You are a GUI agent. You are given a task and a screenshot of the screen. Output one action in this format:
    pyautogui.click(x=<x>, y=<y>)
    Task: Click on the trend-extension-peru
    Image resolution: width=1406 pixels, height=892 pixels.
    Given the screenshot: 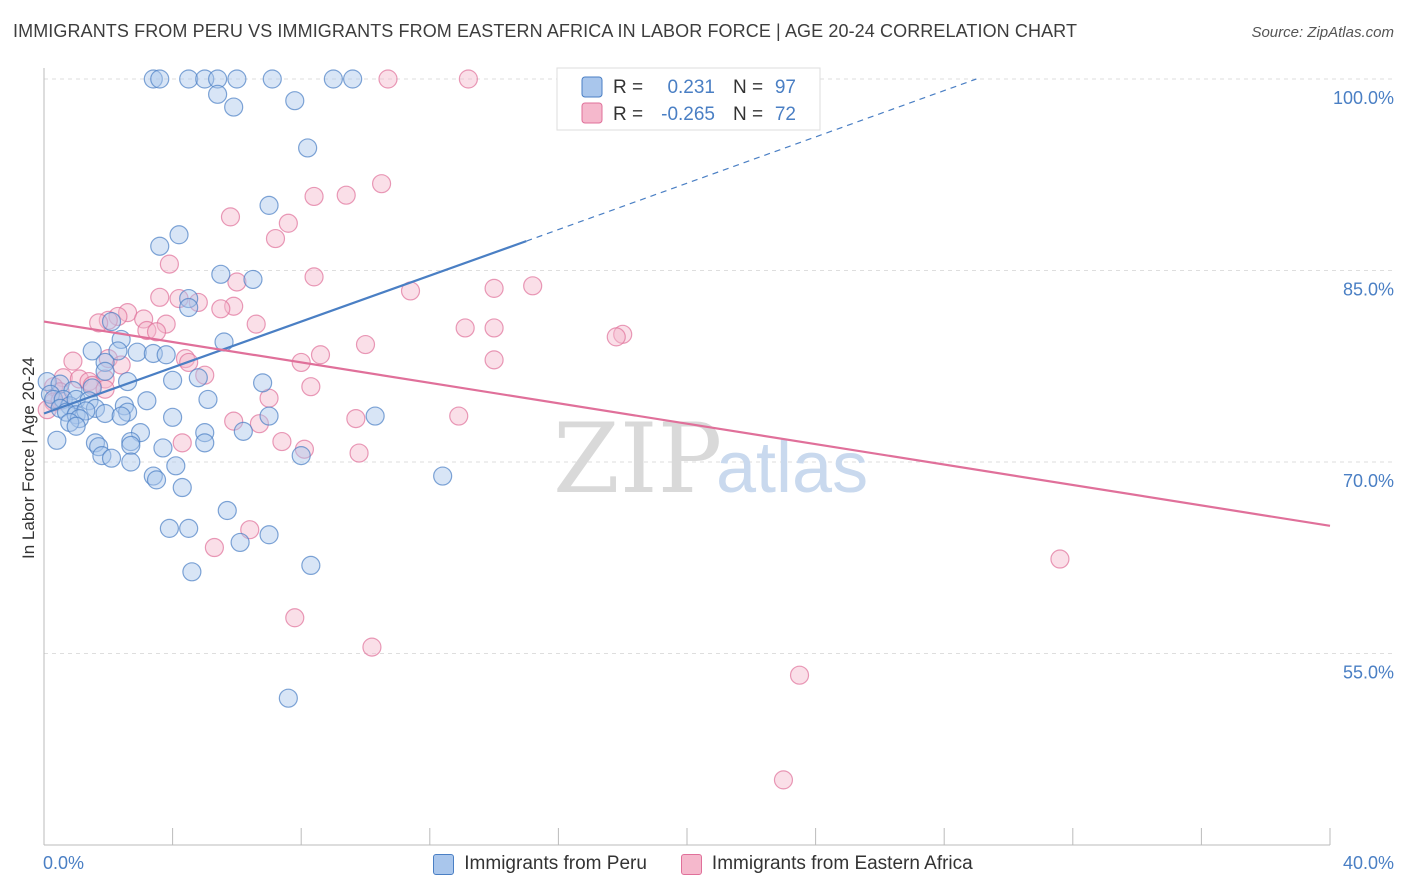 What is the action you would take?
    pyautogui.click(x=751, y=160)
    